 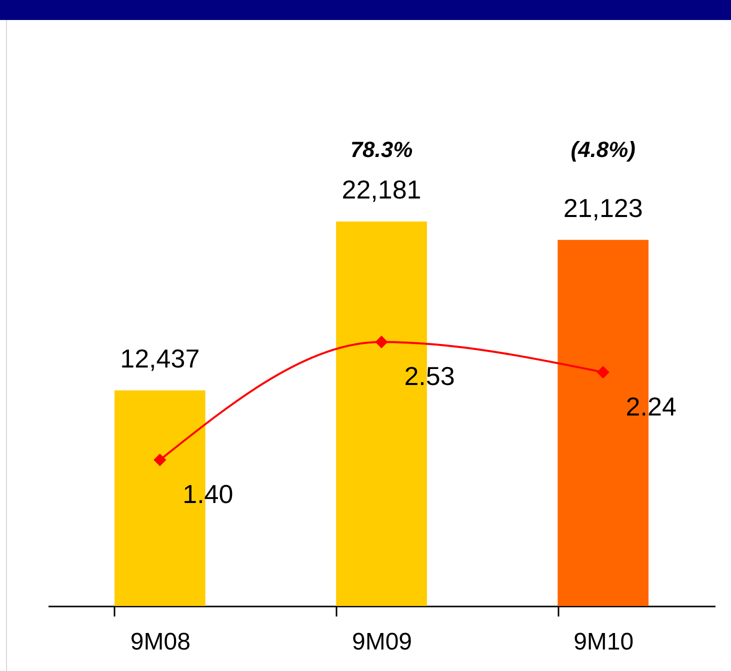 I want to click on x-tick-label: 9M09, so click(x=382, y=642).